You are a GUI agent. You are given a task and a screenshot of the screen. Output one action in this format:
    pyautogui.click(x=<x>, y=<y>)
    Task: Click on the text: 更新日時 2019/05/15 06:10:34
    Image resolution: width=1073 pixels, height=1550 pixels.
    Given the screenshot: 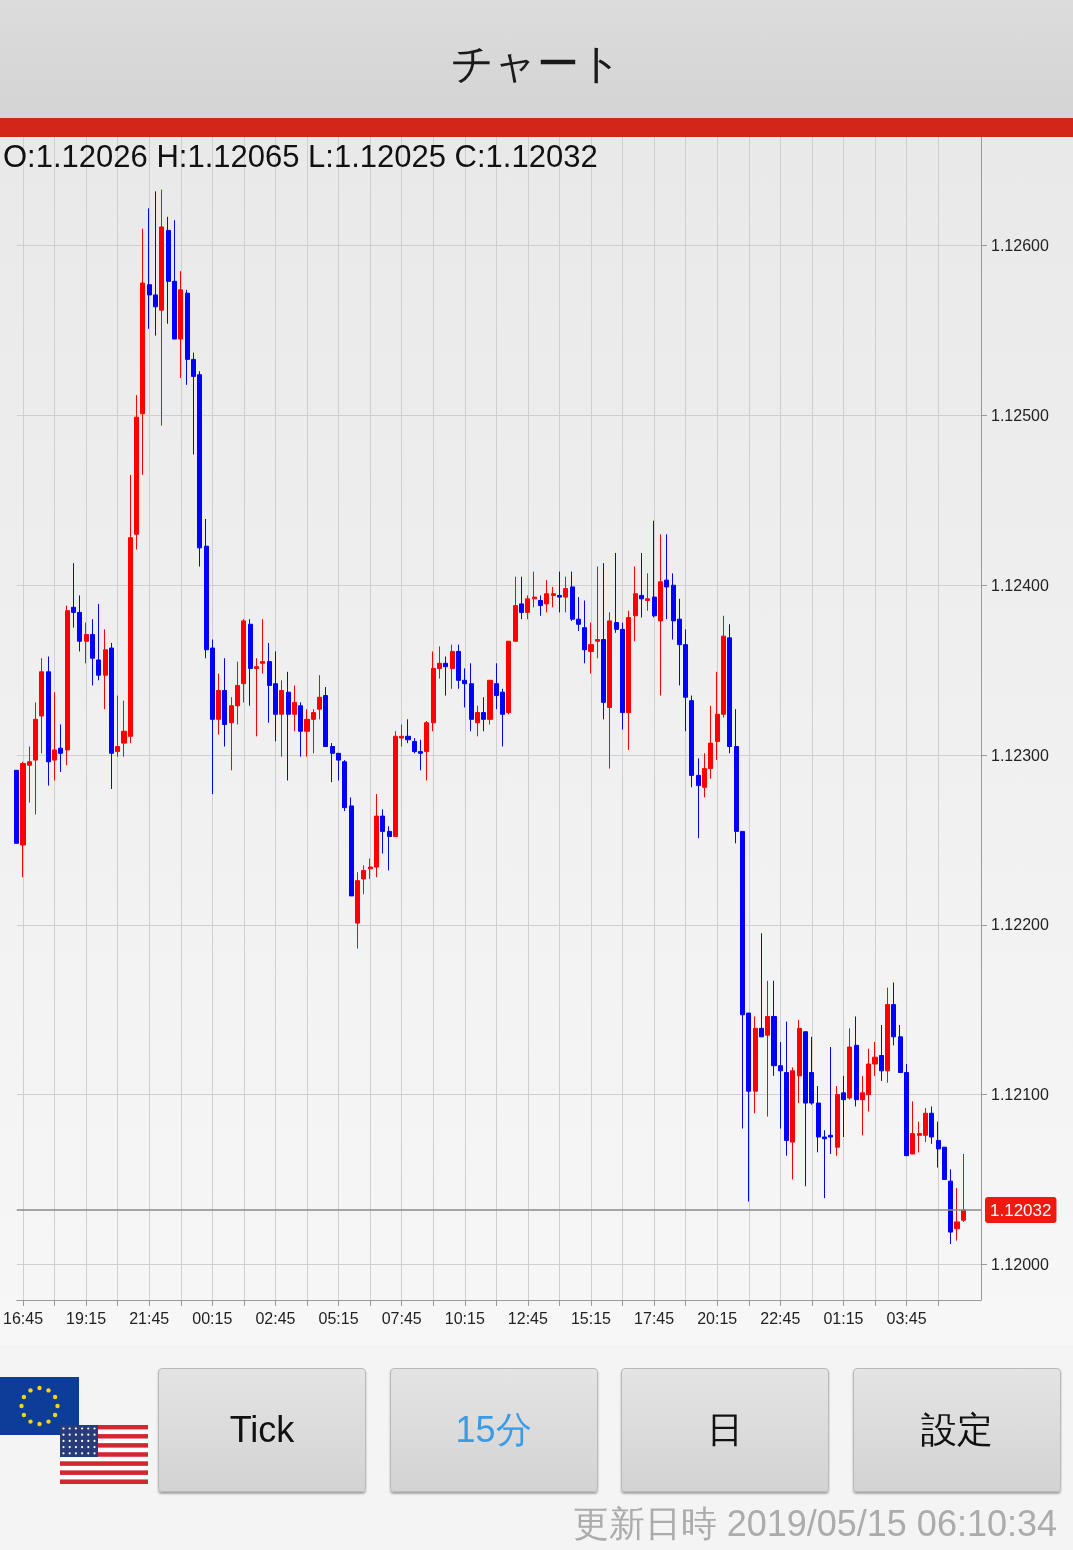 What is the action you would take?
    pyautogui.click(x=814, y=1524)
    